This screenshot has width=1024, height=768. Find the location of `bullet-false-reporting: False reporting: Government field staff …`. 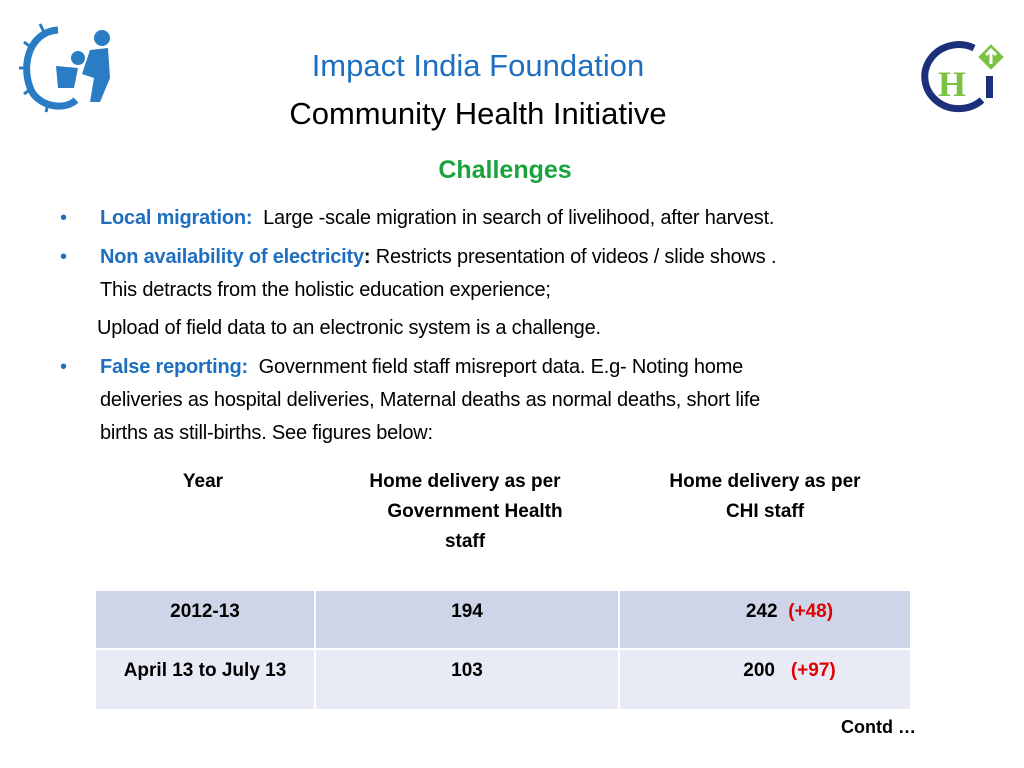

bullet-false-reporting: False reporting: Government field staff … is located at coordinates (421, 367).